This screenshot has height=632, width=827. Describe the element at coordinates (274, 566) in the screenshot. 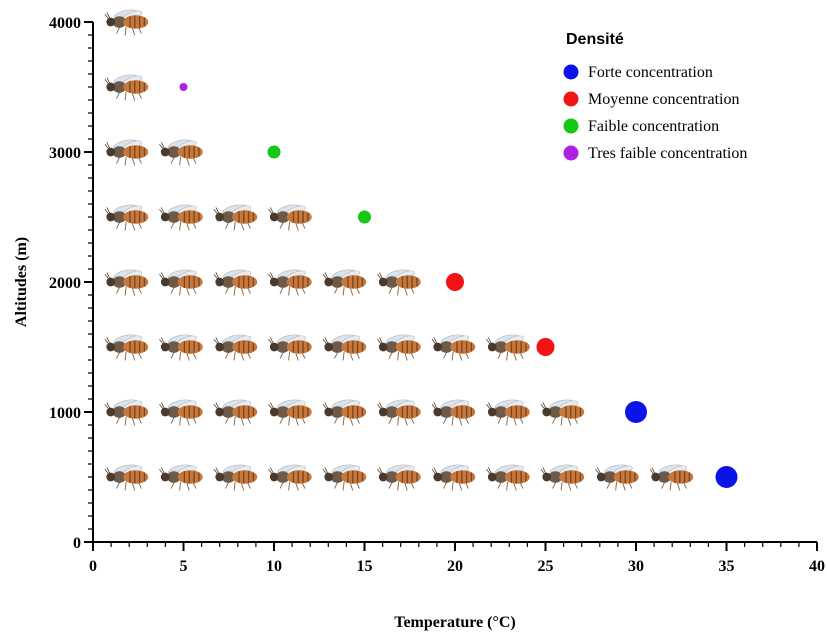

I see `x-tick-label: 10` at that location.